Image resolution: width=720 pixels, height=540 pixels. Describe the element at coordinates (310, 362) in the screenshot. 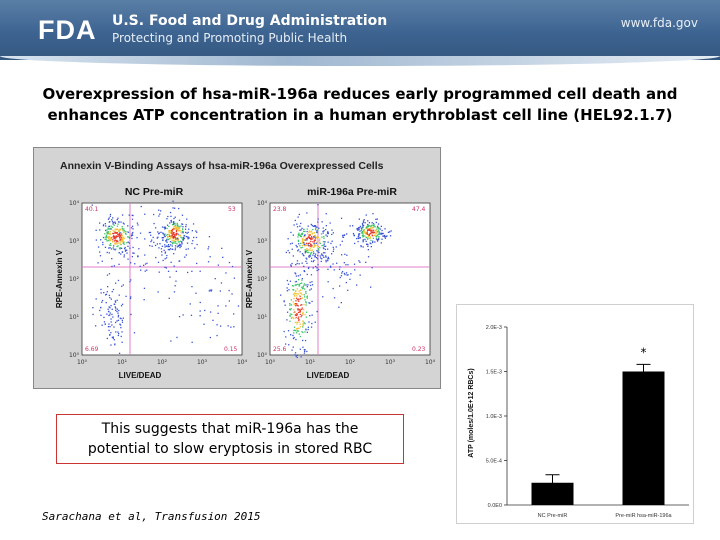

I see `x-tick-label: 10¹` at that location.